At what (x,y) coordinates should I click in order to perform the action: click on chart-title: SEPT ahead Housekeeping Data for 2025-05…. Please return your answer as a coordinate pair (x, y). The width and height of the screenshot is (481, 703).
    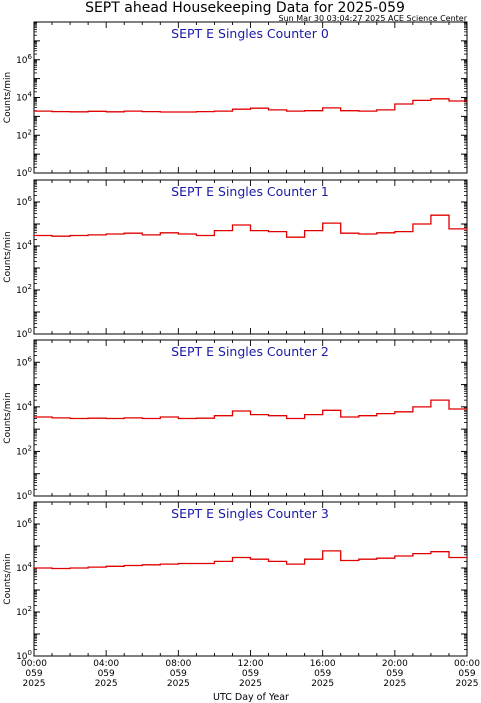
    Looking at the image, I should click on (245, 8).